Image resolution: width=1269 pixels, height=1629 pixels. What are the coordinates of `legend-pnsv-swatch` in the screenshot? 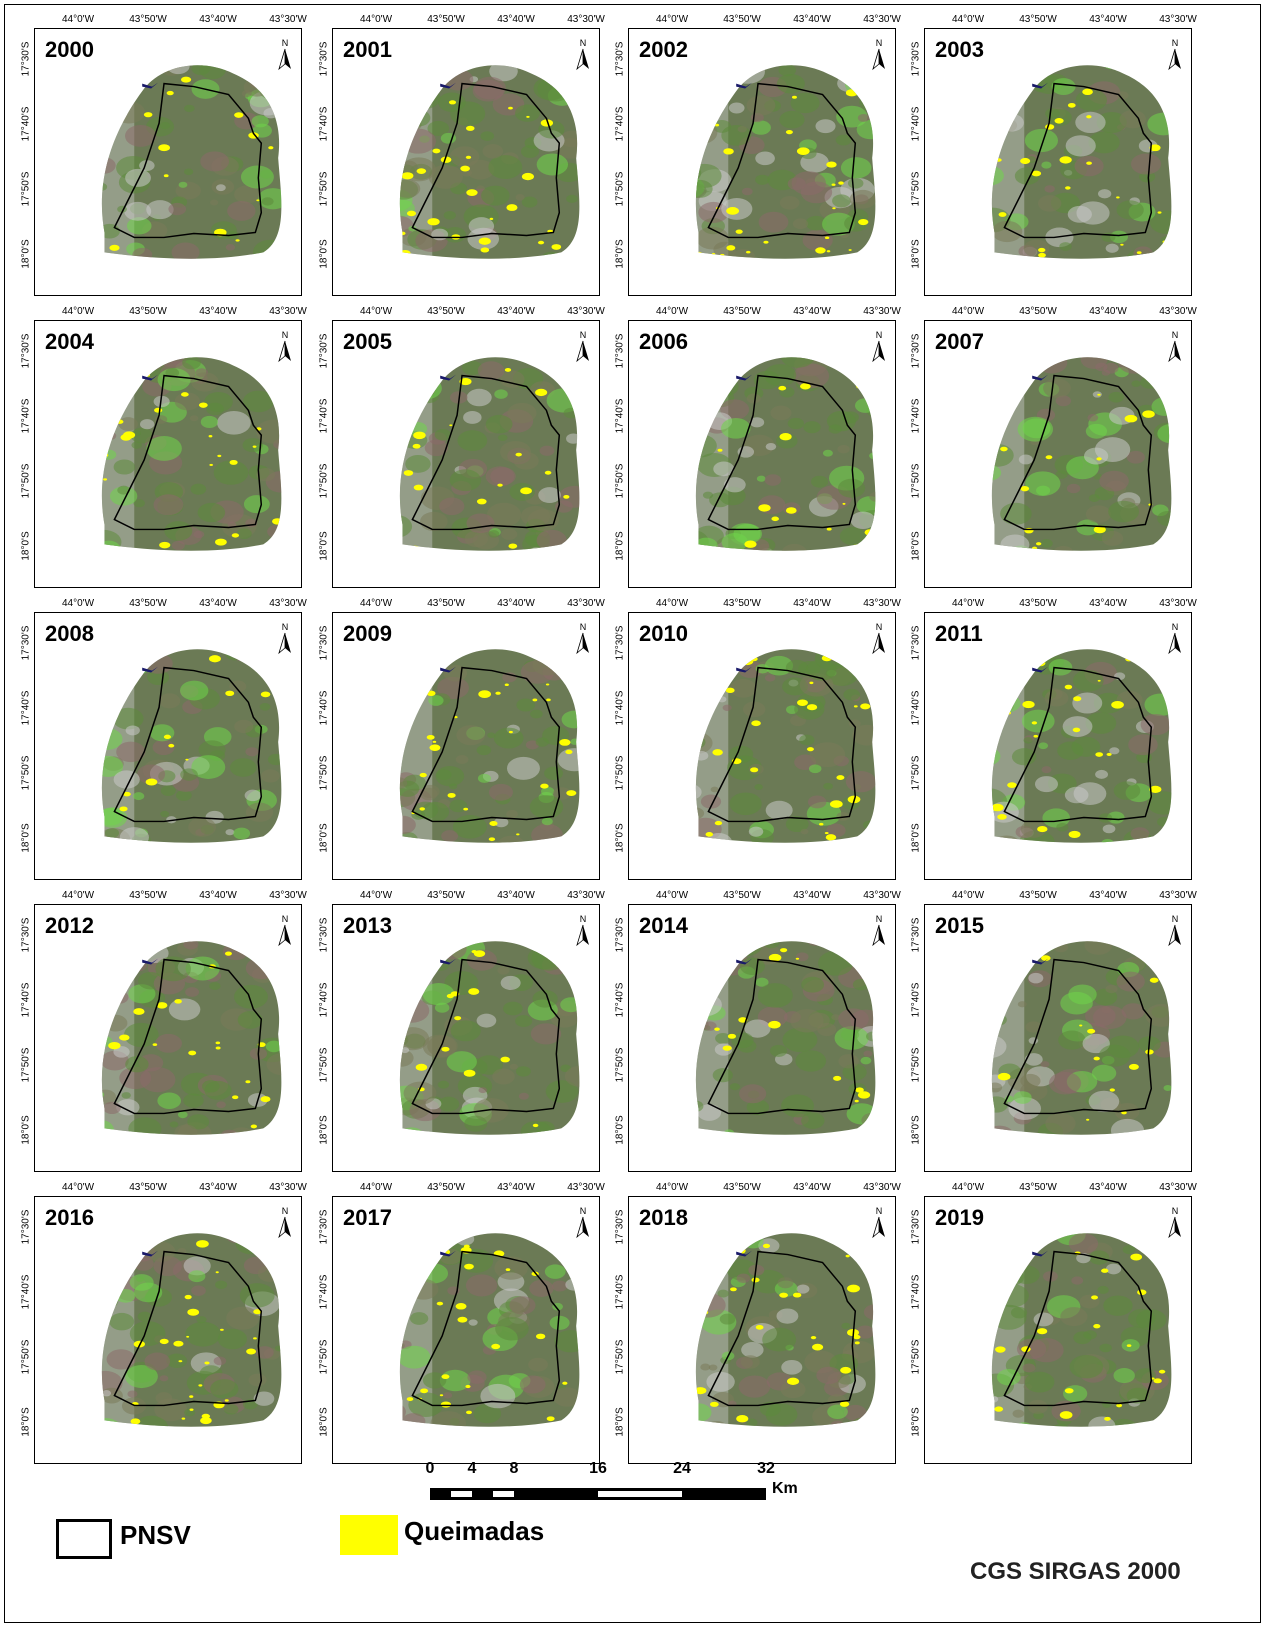 It's located at (84, 1539).